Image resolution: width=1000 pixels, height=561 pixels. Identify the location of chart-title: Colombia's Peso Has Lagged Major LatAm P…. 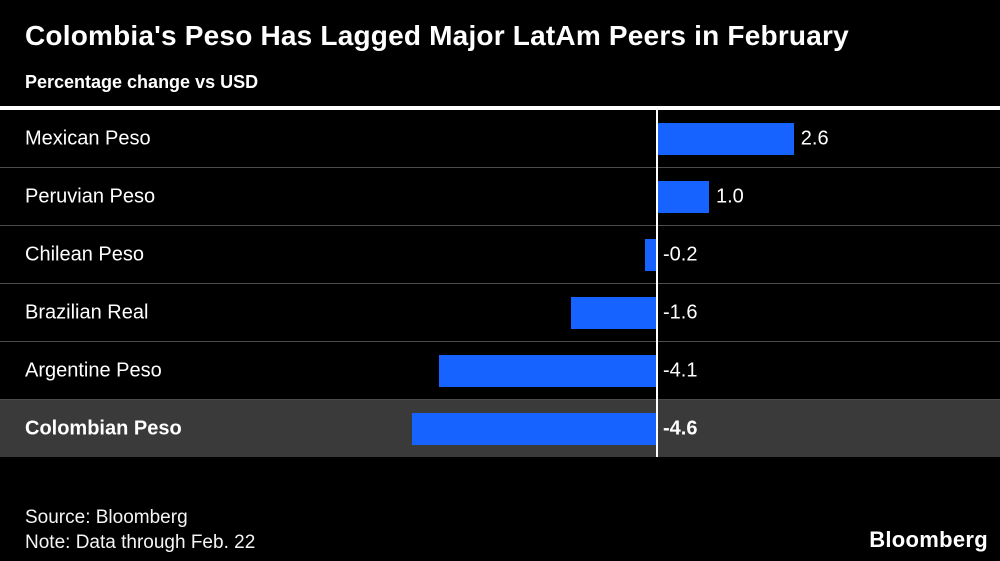
(437, 35).